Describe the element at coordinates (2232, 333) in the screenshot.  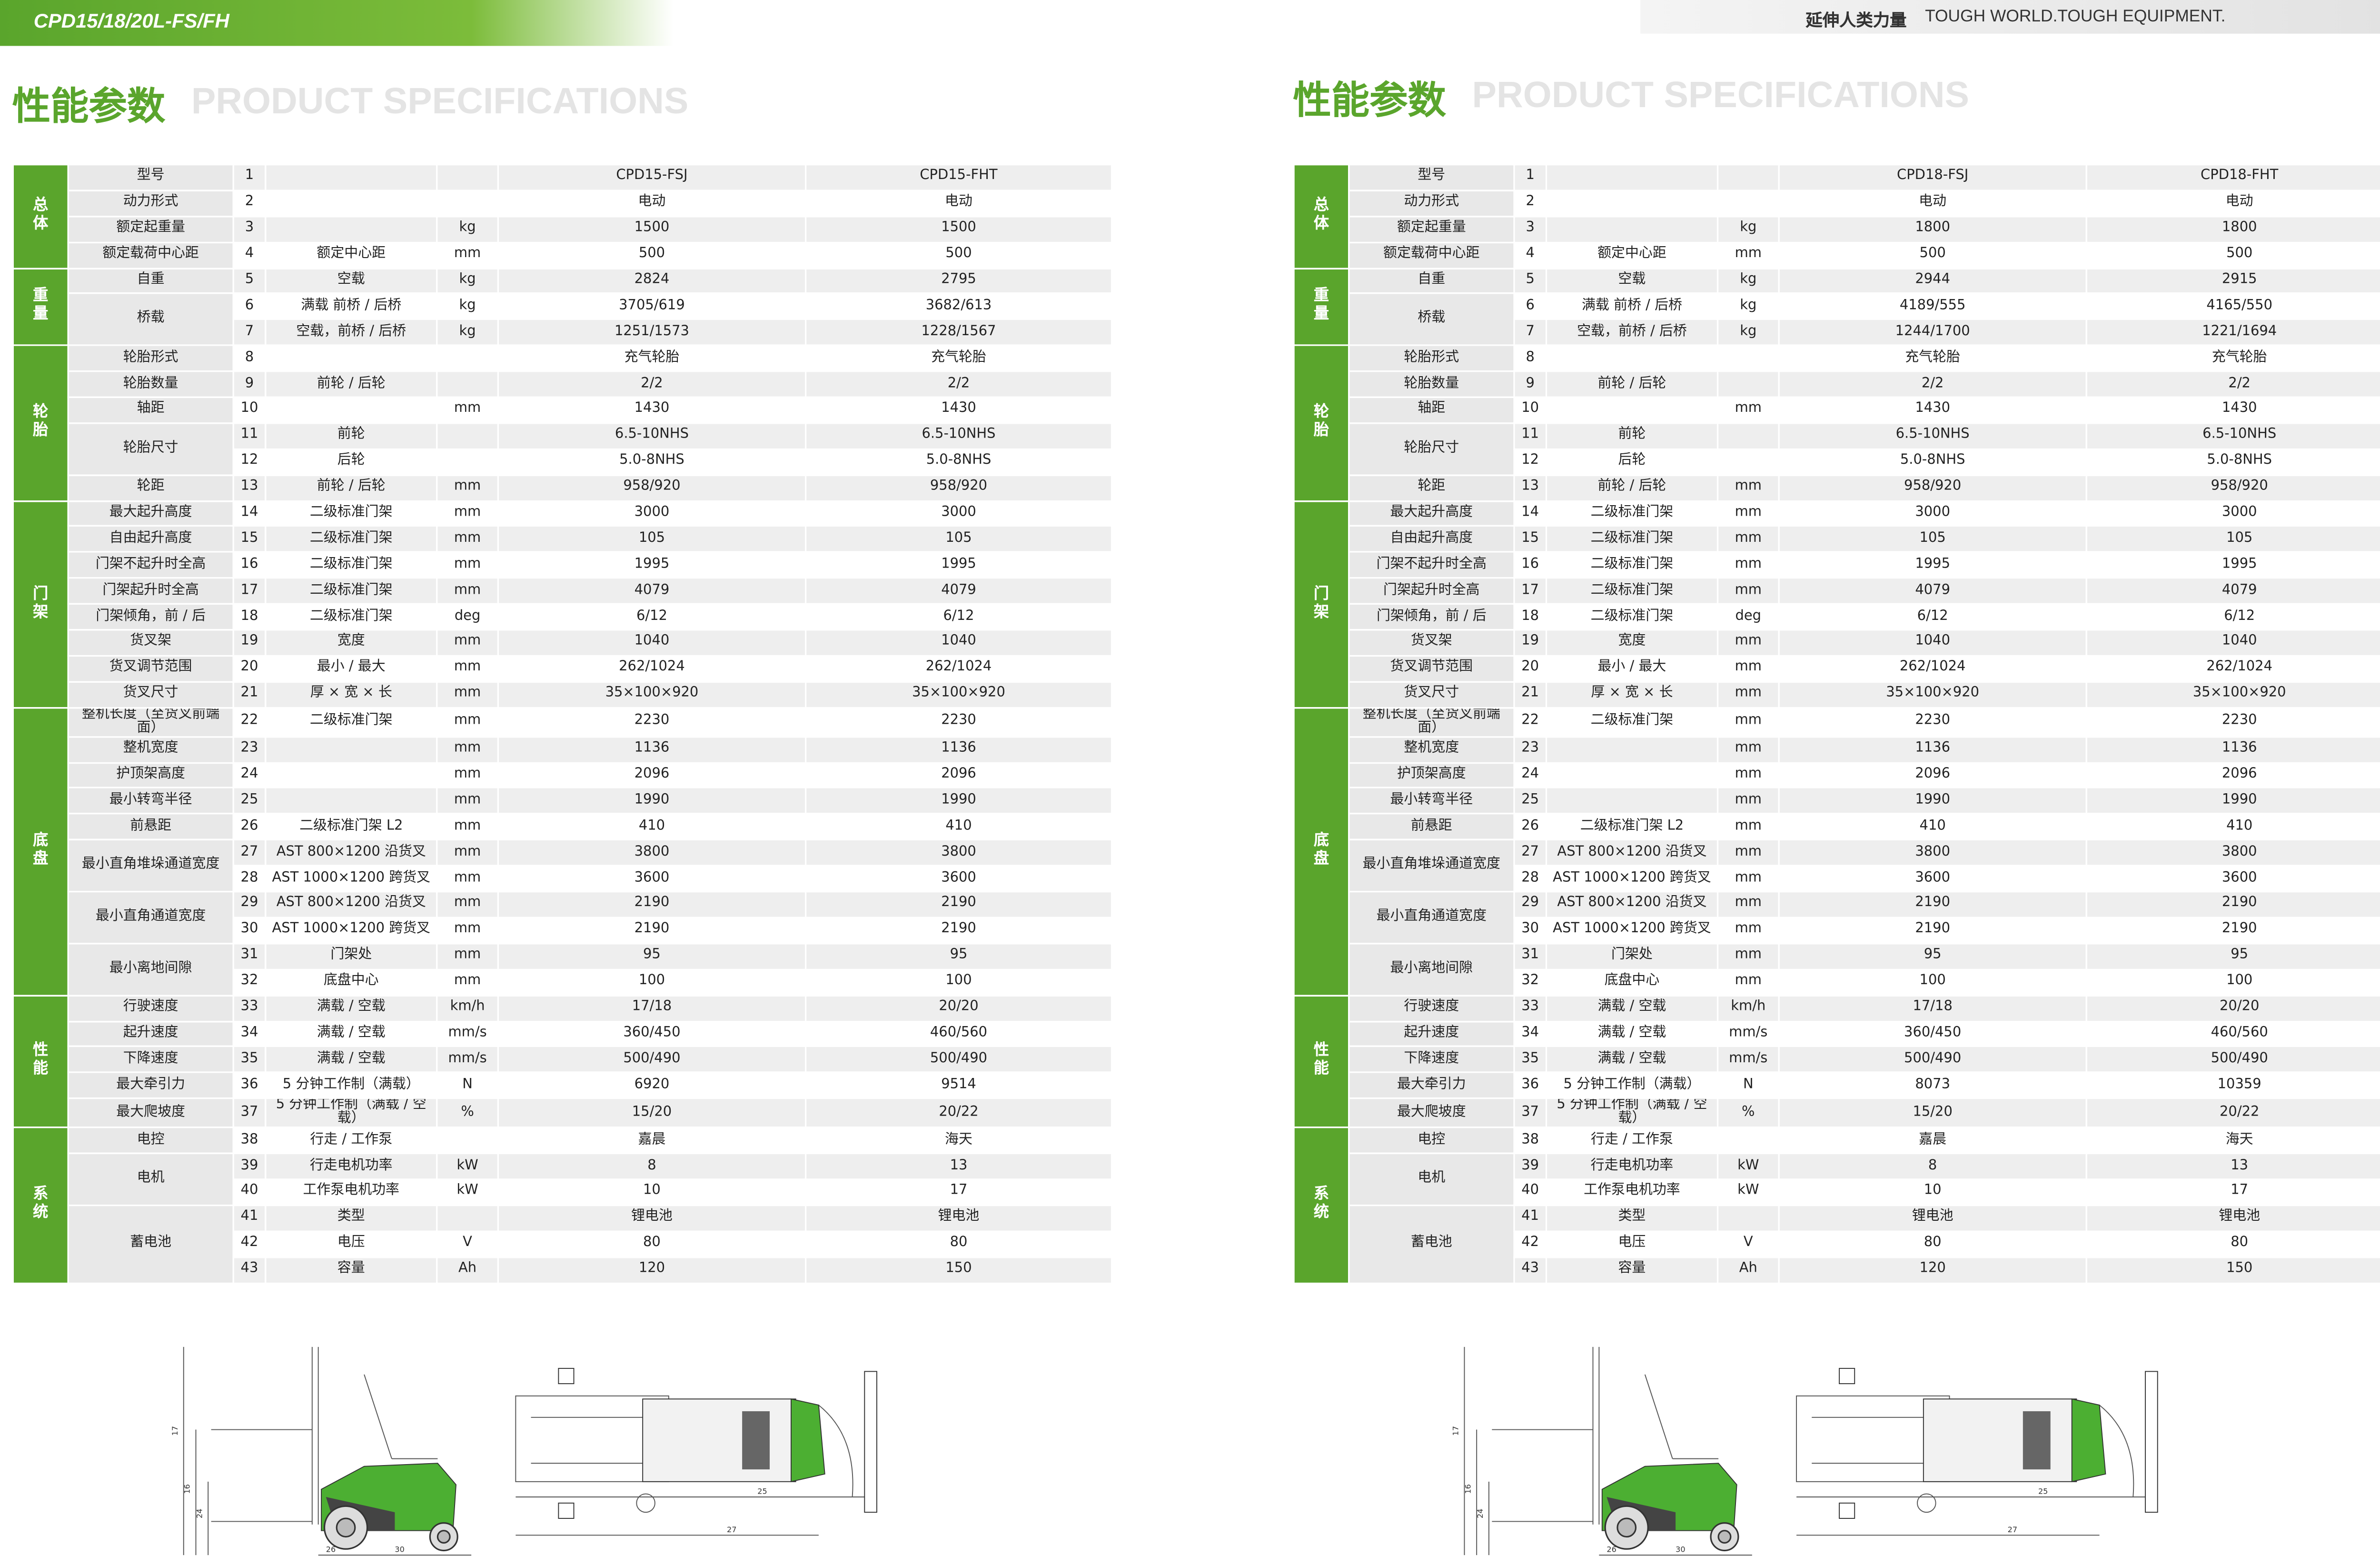
I see `model-value: 1221/1694` at that location.